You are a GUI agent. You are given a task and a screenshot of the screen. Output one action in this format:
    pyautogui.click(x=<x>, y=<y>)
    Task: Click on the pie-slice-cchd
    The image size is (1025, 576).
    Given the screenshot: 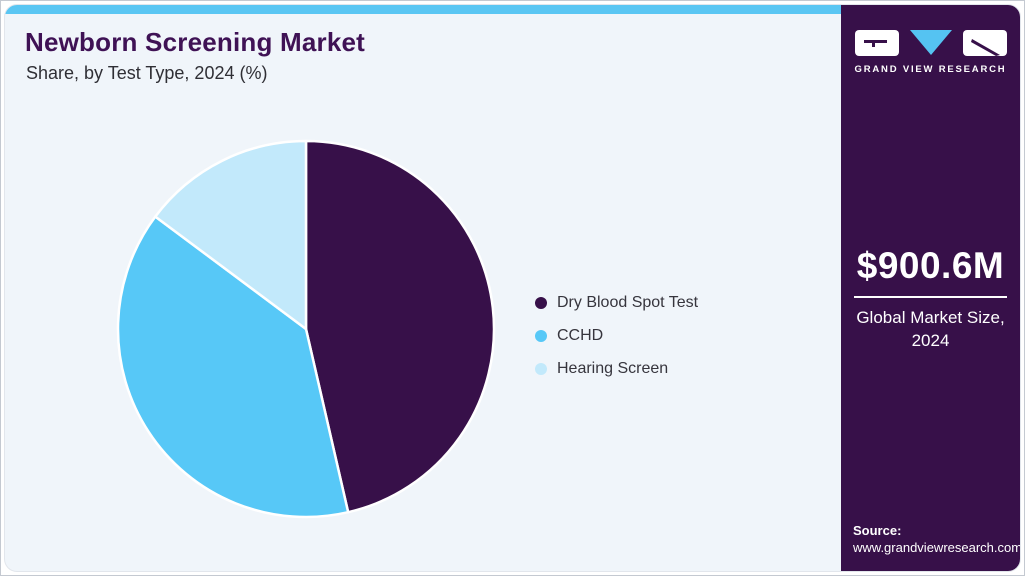 What is the action you would take?
    pyautogui.click(x=233, y=367)
    